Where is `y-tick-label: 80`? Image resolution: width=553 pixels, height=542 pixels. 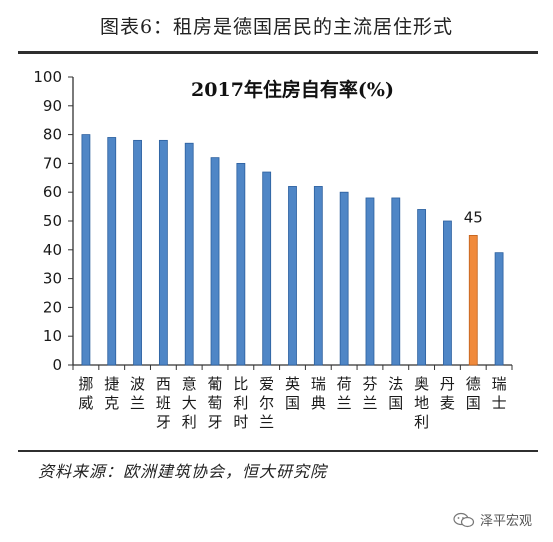
y-tick-label: 80 is located at coordinates (52, 135).